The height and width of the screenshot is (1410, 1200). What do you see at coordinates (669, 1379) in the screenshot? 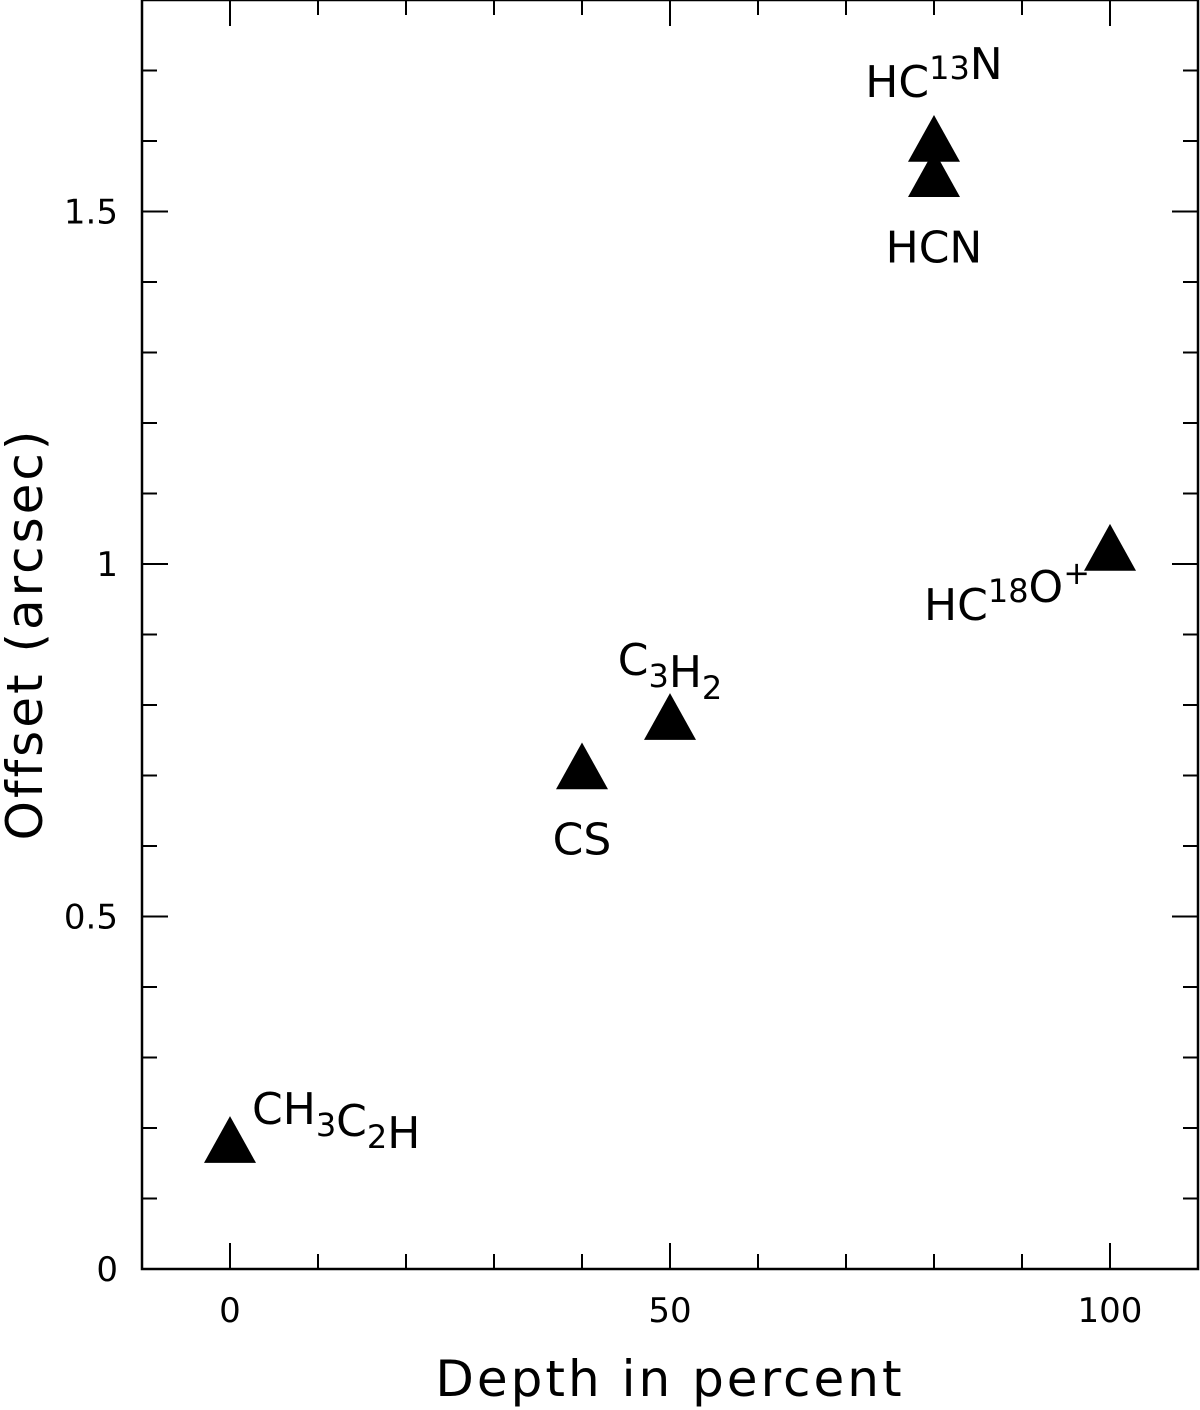
I see `x-axis-title: Depth in percent` at bounding box center [669, 1379].